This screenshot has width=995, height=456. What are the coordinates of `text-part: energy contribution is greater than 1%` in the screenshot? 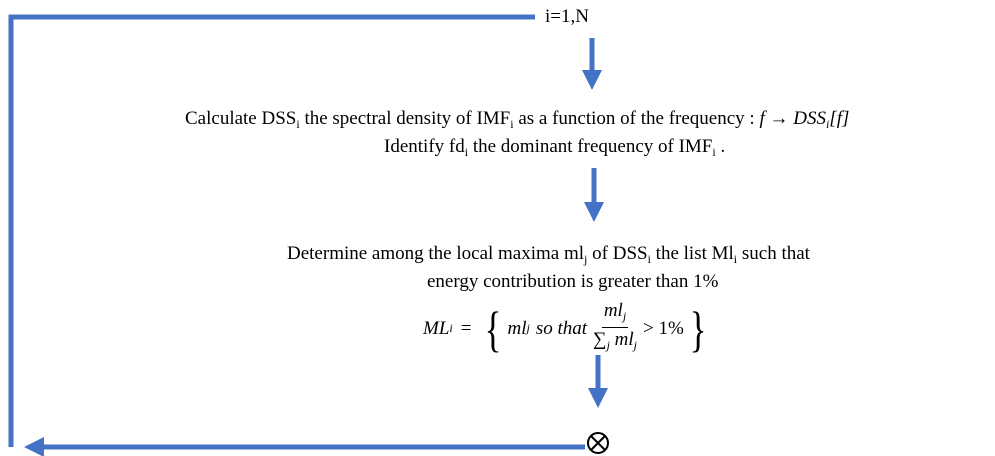 It's located at (573, 281).